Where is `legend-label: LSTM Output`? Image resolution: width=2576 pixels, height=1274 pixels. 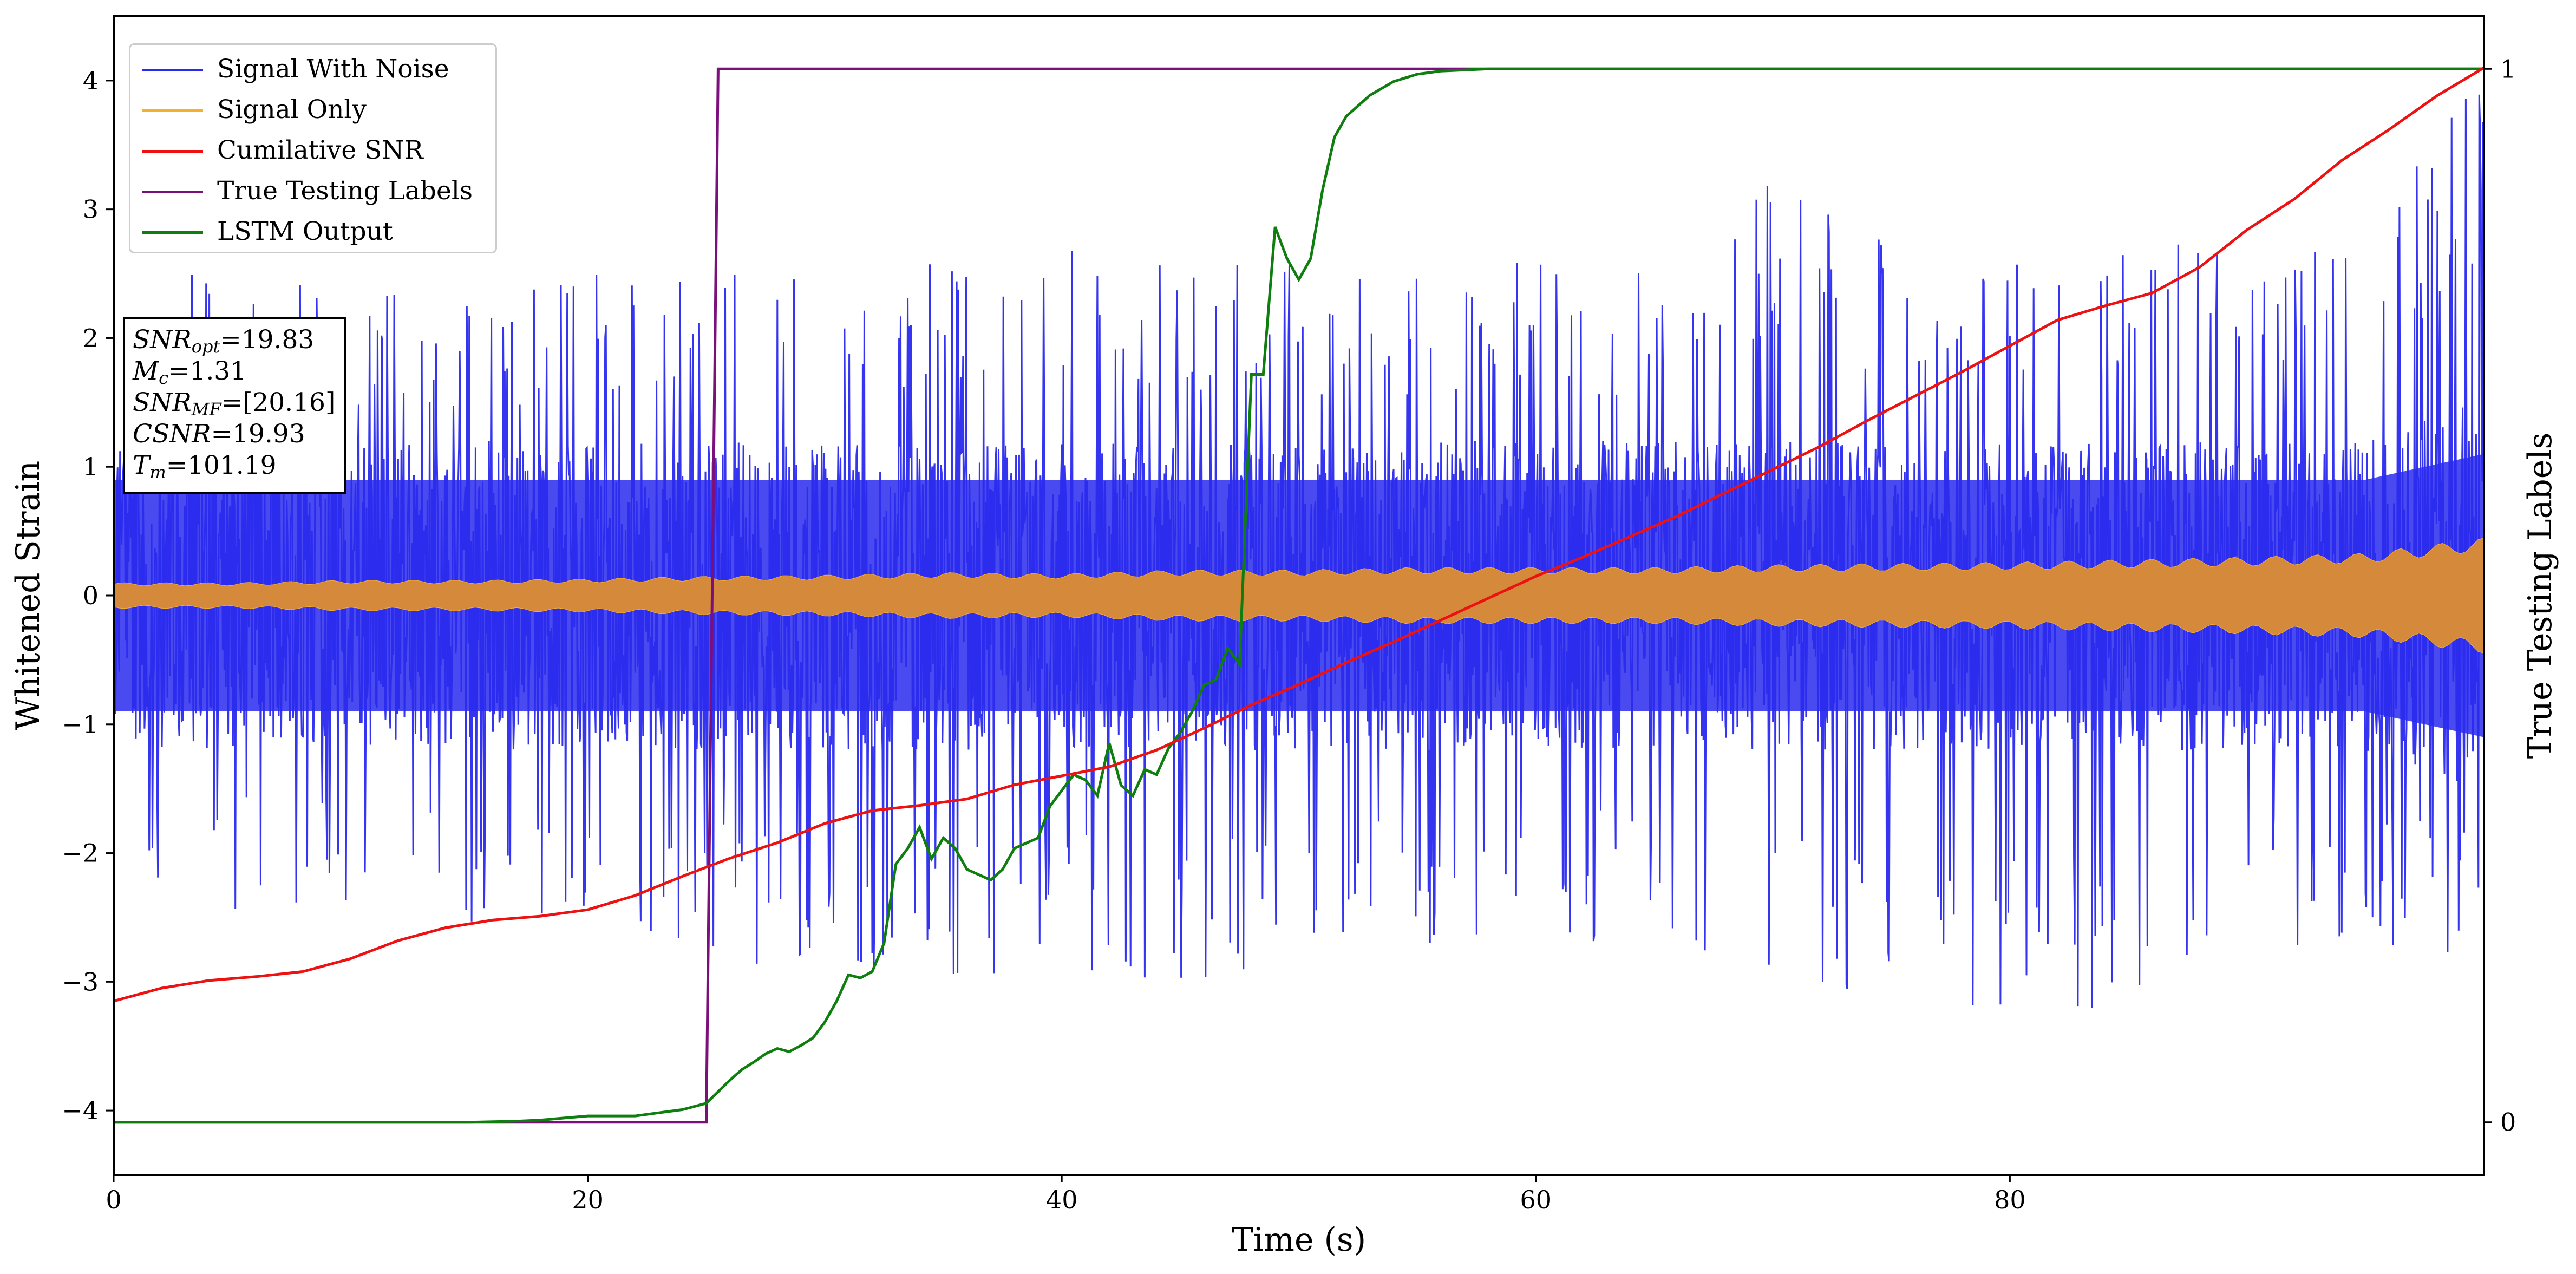 legend-label: LSTM Output is located at coordinates (305, 231).